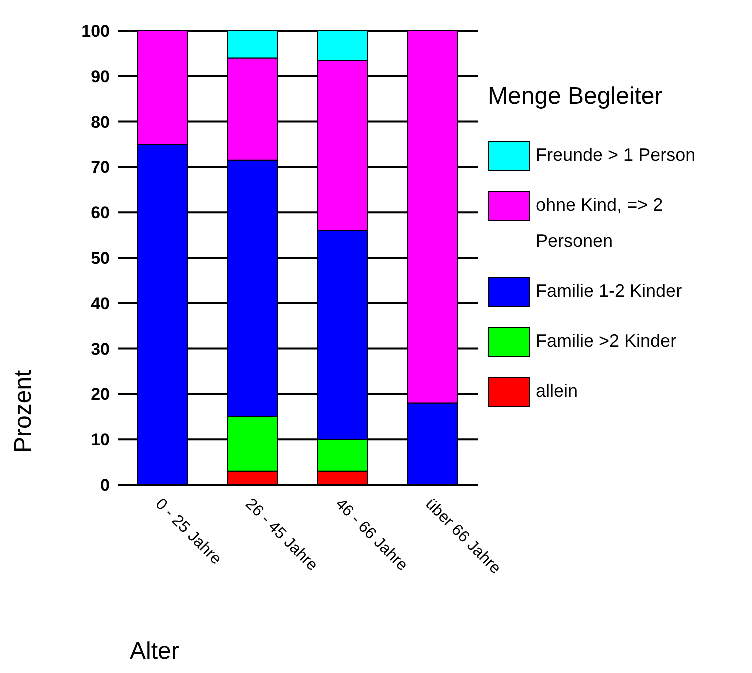 The image size is (752, 673). What do you see at coordinates (100, 349) in the screenshot?
I see `y-tick-label: 30` at bounding box center [100, 349].